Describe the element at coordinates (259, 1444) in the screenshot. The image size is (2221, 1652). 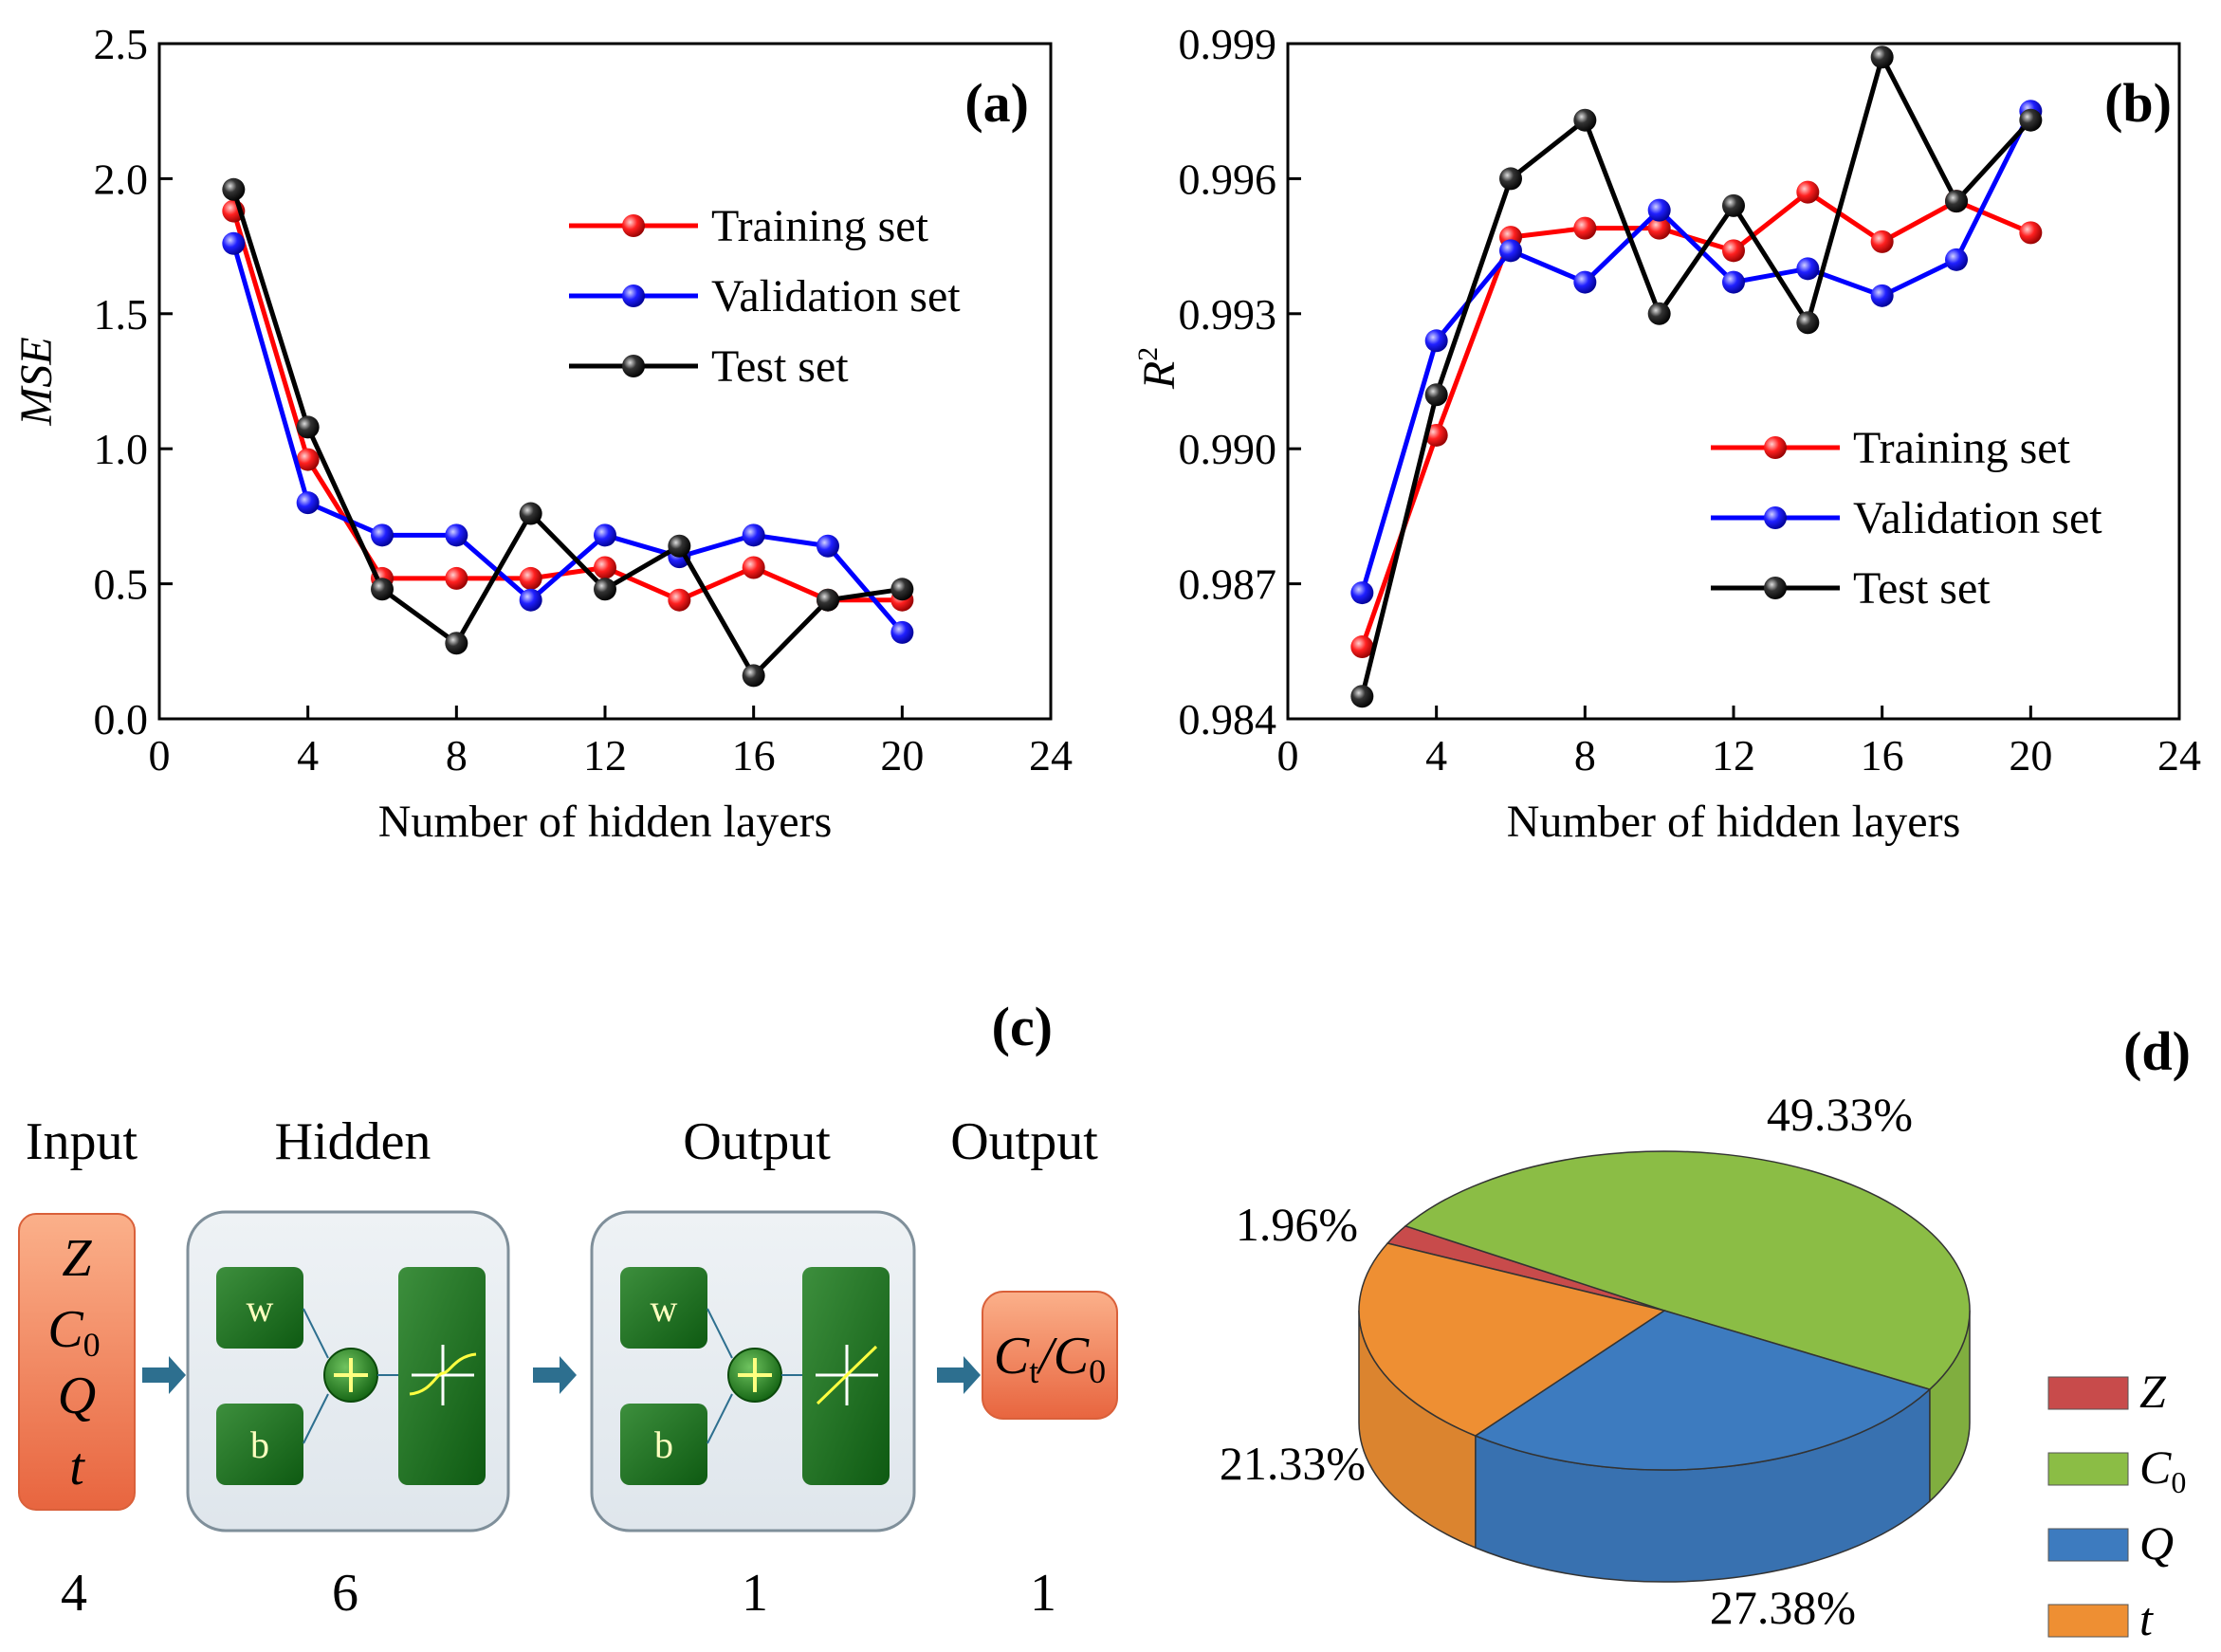
I see `hidden-bias-box` at that location.